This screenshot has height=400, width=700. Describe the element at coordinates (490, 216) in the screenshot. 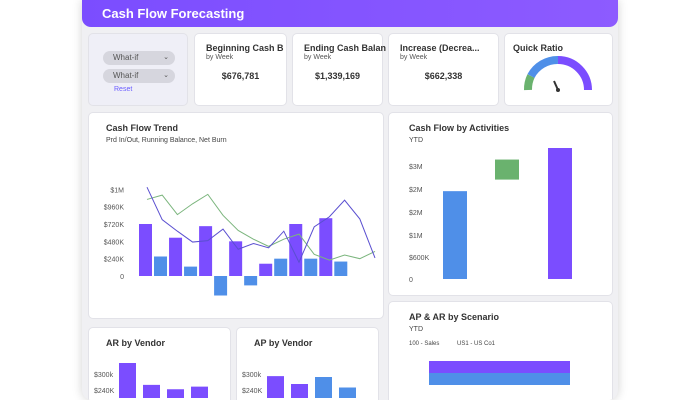

I see `cash-flow-activities-chart: $3M $2M $2M $1M $600K 0` at that location.